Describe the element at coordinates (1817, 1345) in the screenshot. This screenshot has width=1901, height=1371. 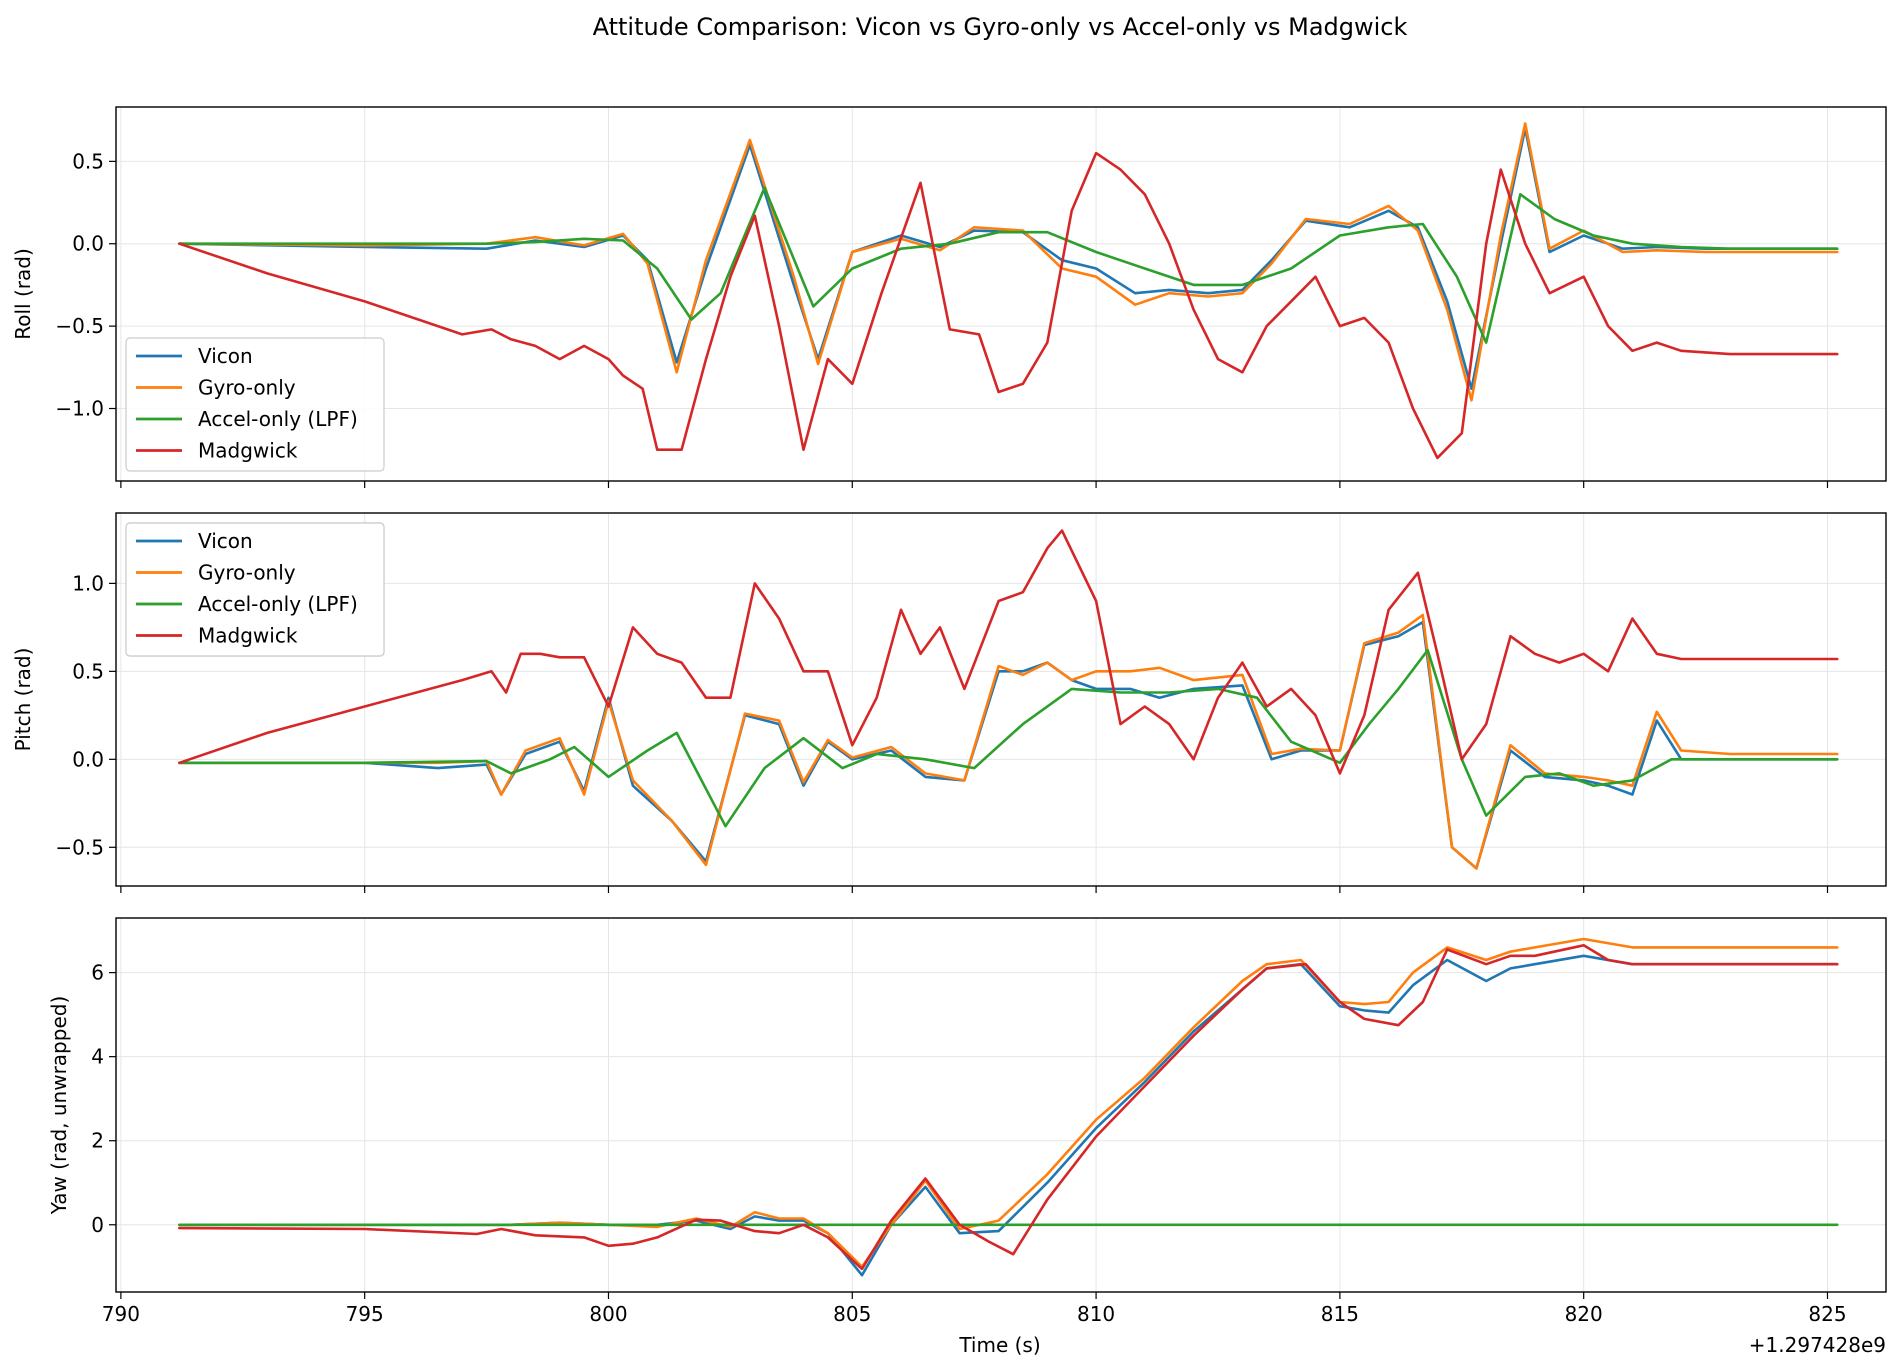
I see `x-axis-offset-label: +1.297428e9` at that location.